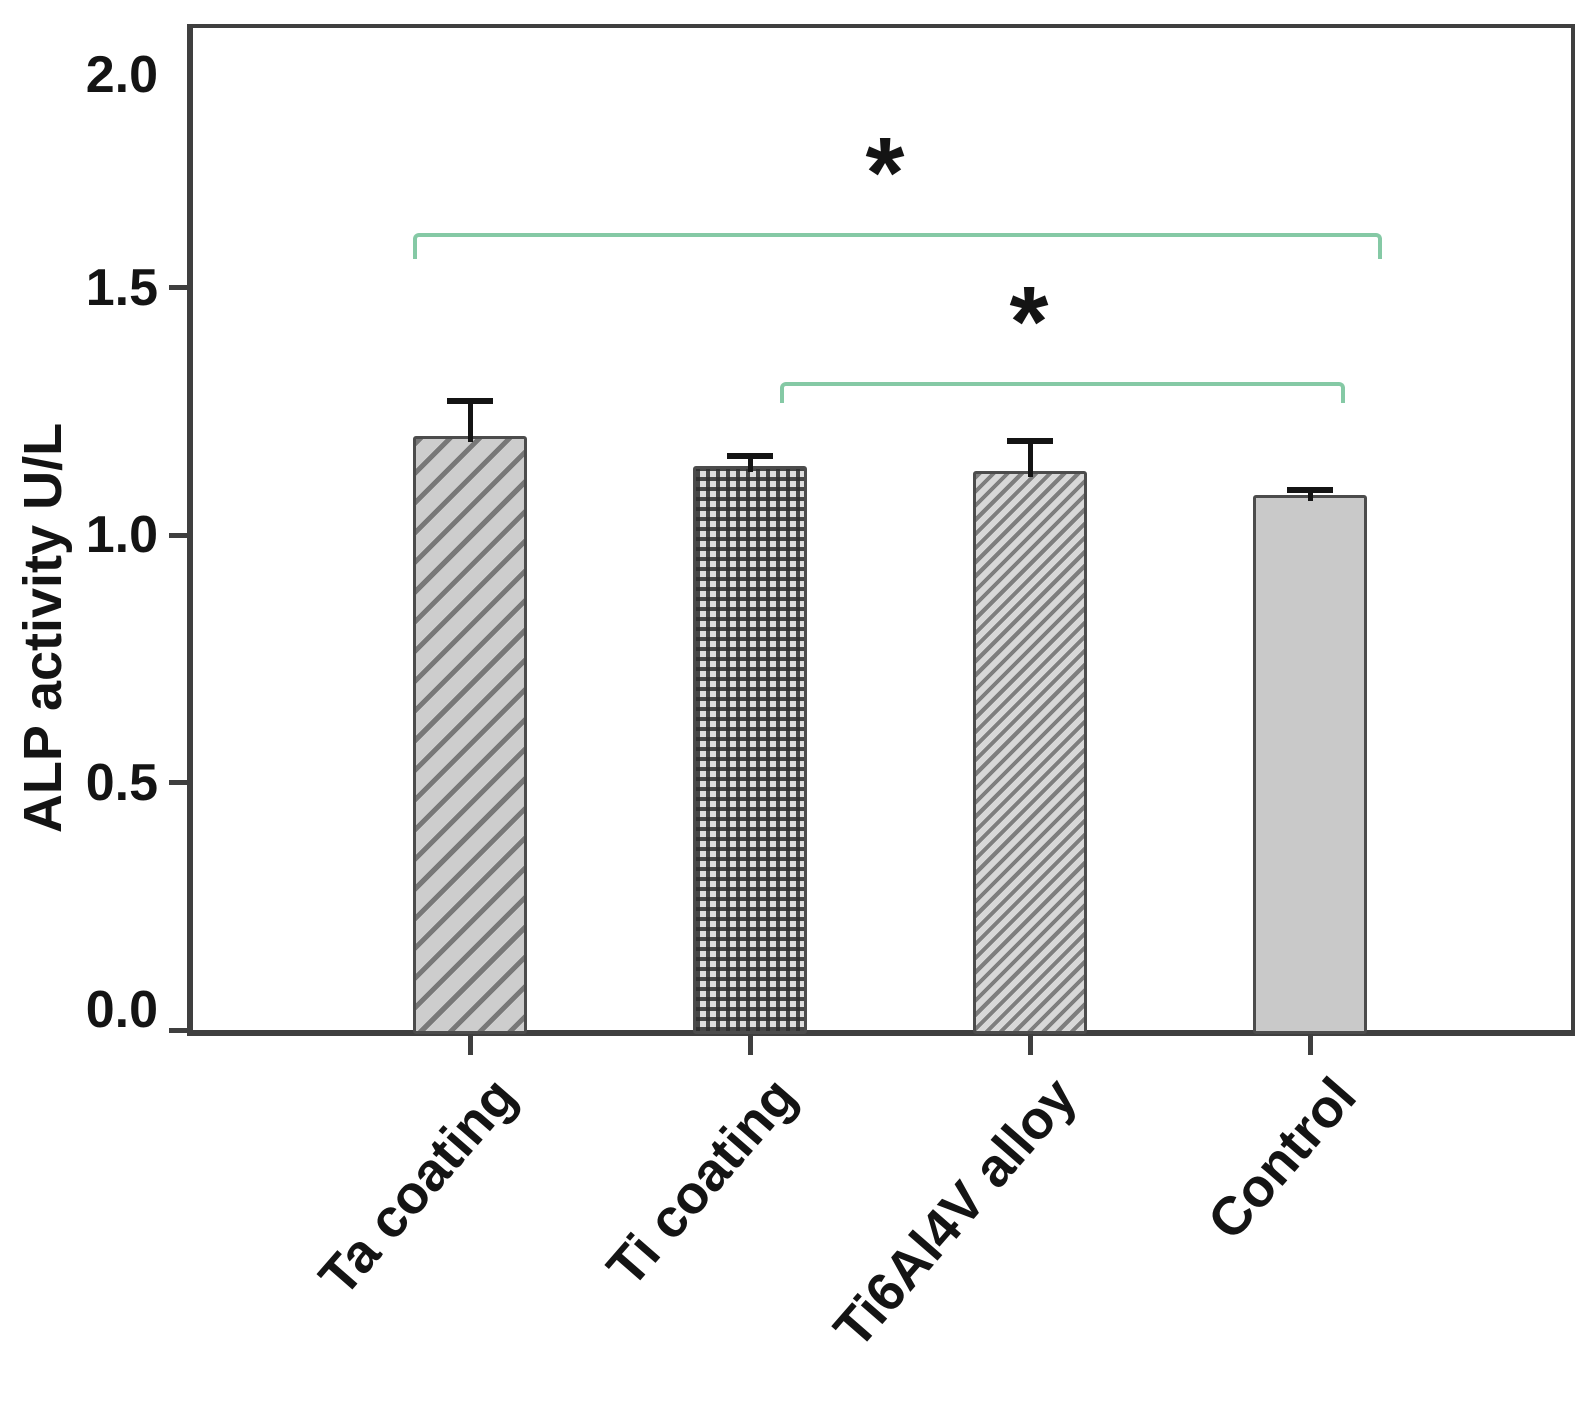  Describe the element at coordinates (121, 535) in the screenshot. I see `y-tick-label: 1.0` at that location.